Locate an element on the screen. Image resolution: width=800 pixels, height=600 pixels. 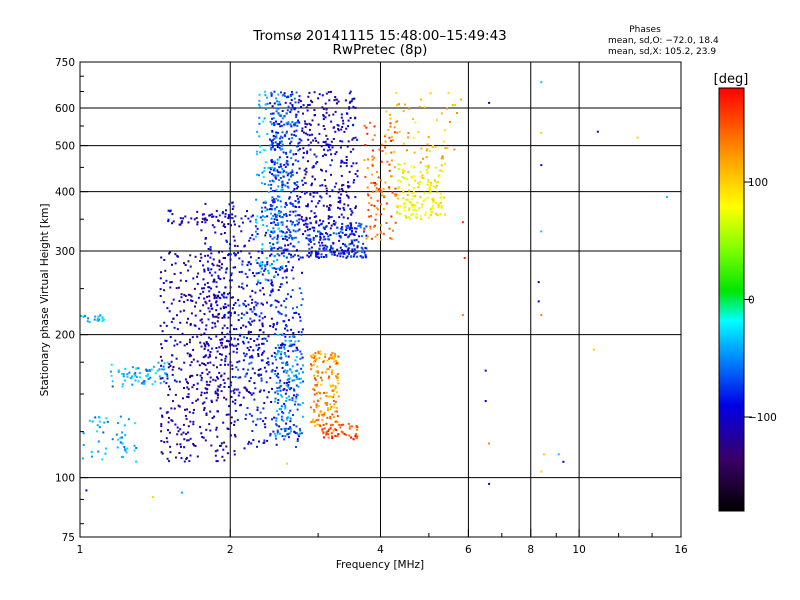
x-tick-label: 6 is located at coordinates (468, 550).